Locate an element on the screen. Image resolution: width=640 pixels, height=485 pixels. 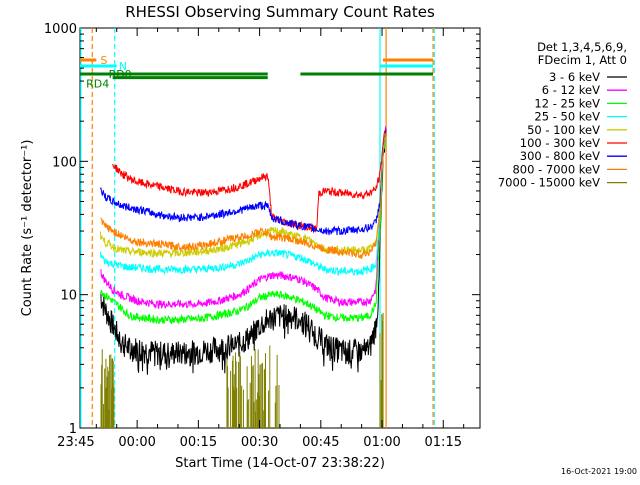
legend-label: 100 - 300 keV is located at coordinates (560, 143).